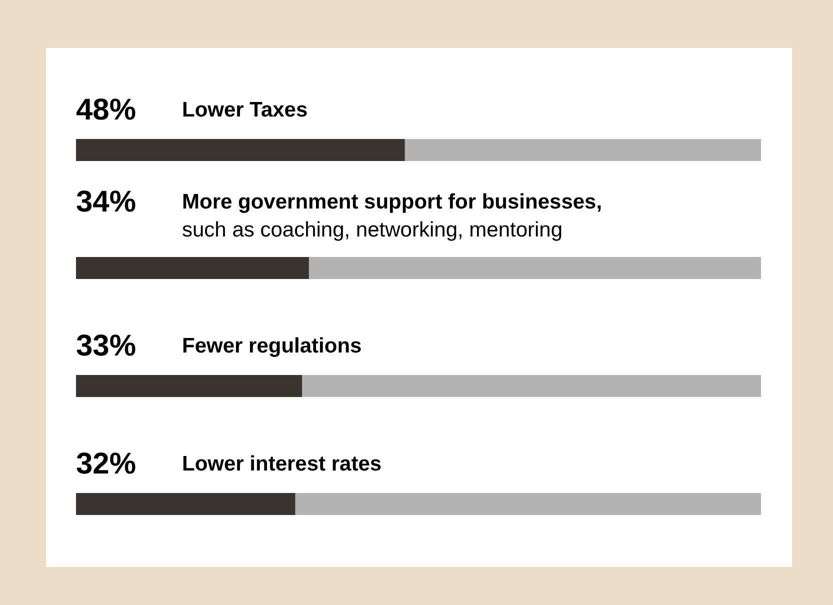  What do you see at coordinates (106, 110) in the screenshot?
I see `data-label: 48%` at bounding box center [106, 110].